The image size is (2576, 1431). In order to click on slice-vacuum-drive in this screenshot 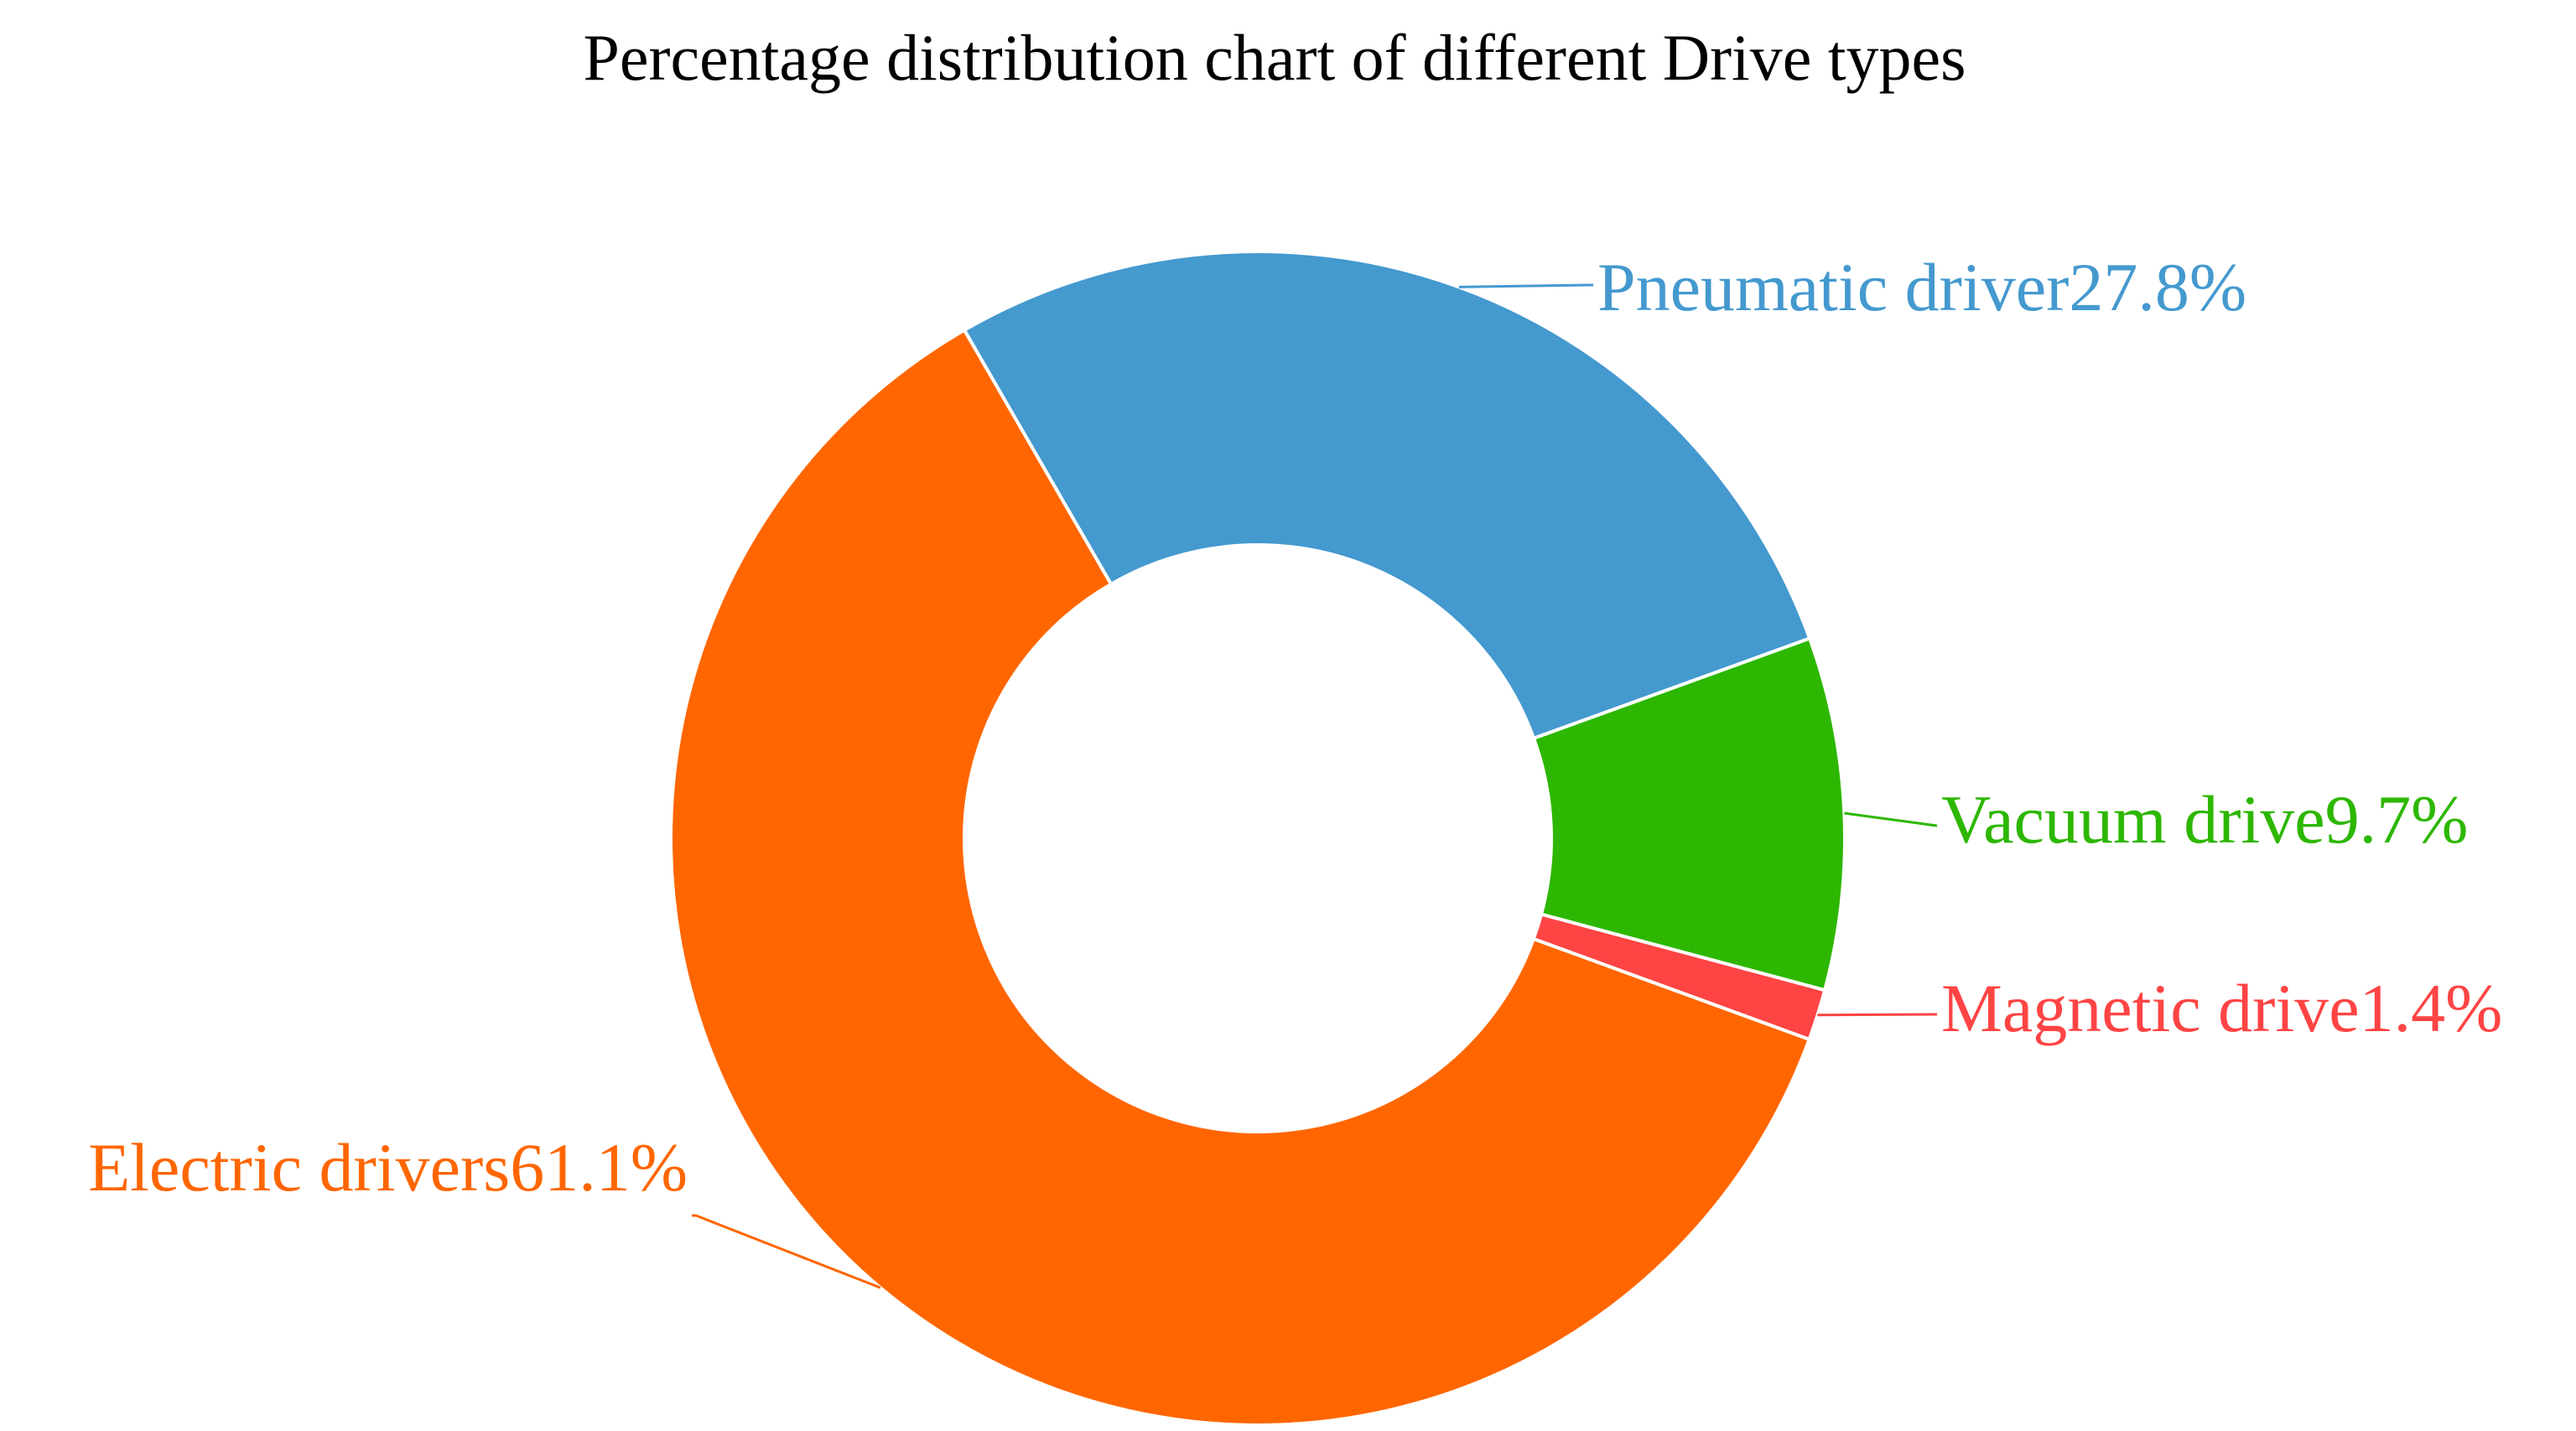, I will do `click(1688, 814)`.